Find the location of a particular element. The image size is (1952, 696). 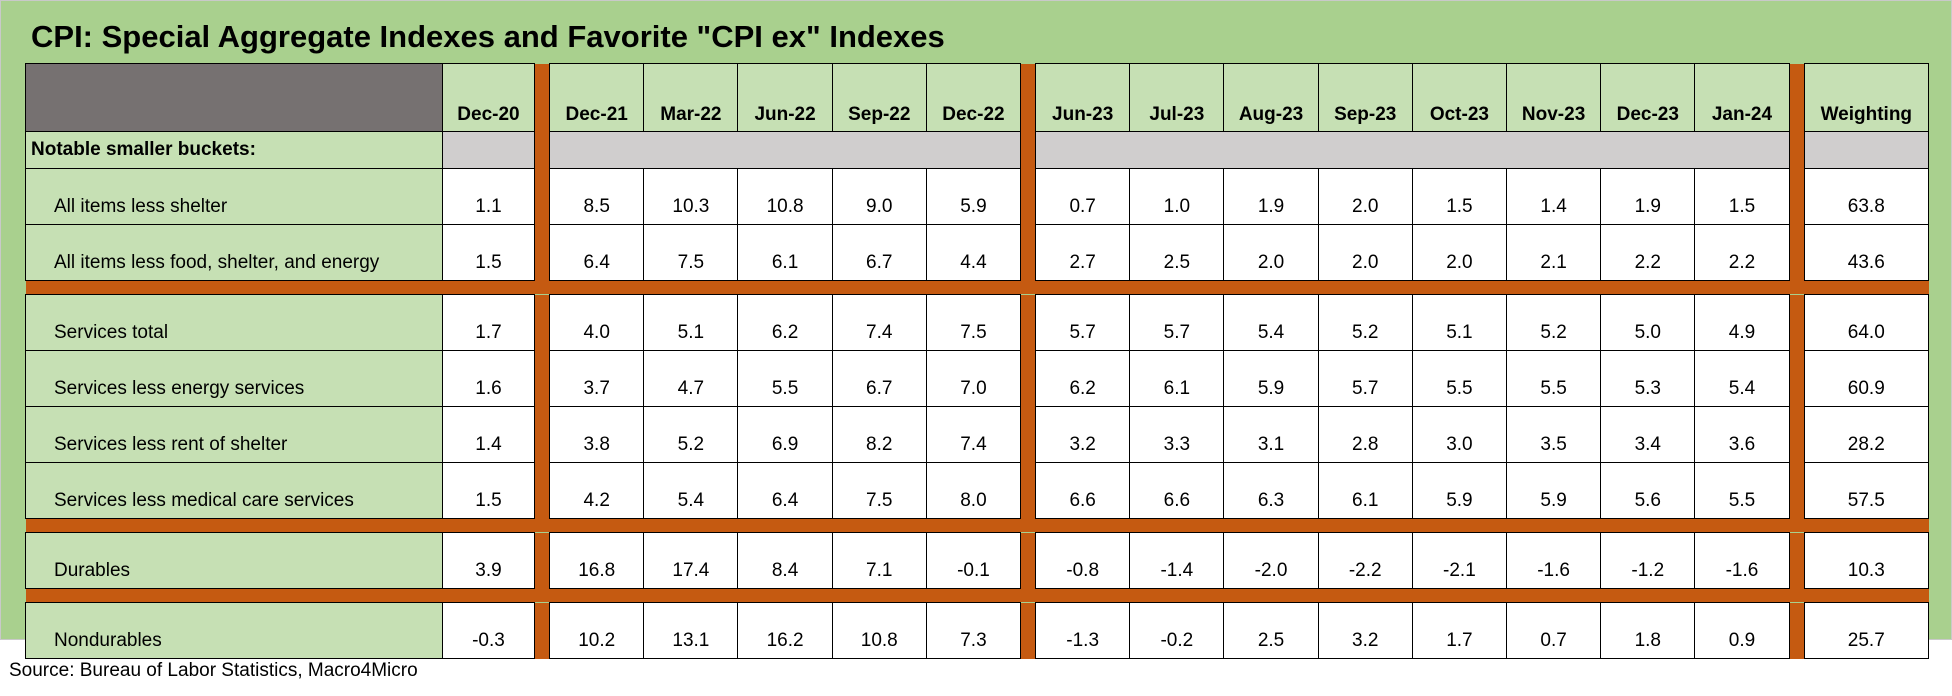

table-cell: 63.8 is located at coordinates (1866, 196).